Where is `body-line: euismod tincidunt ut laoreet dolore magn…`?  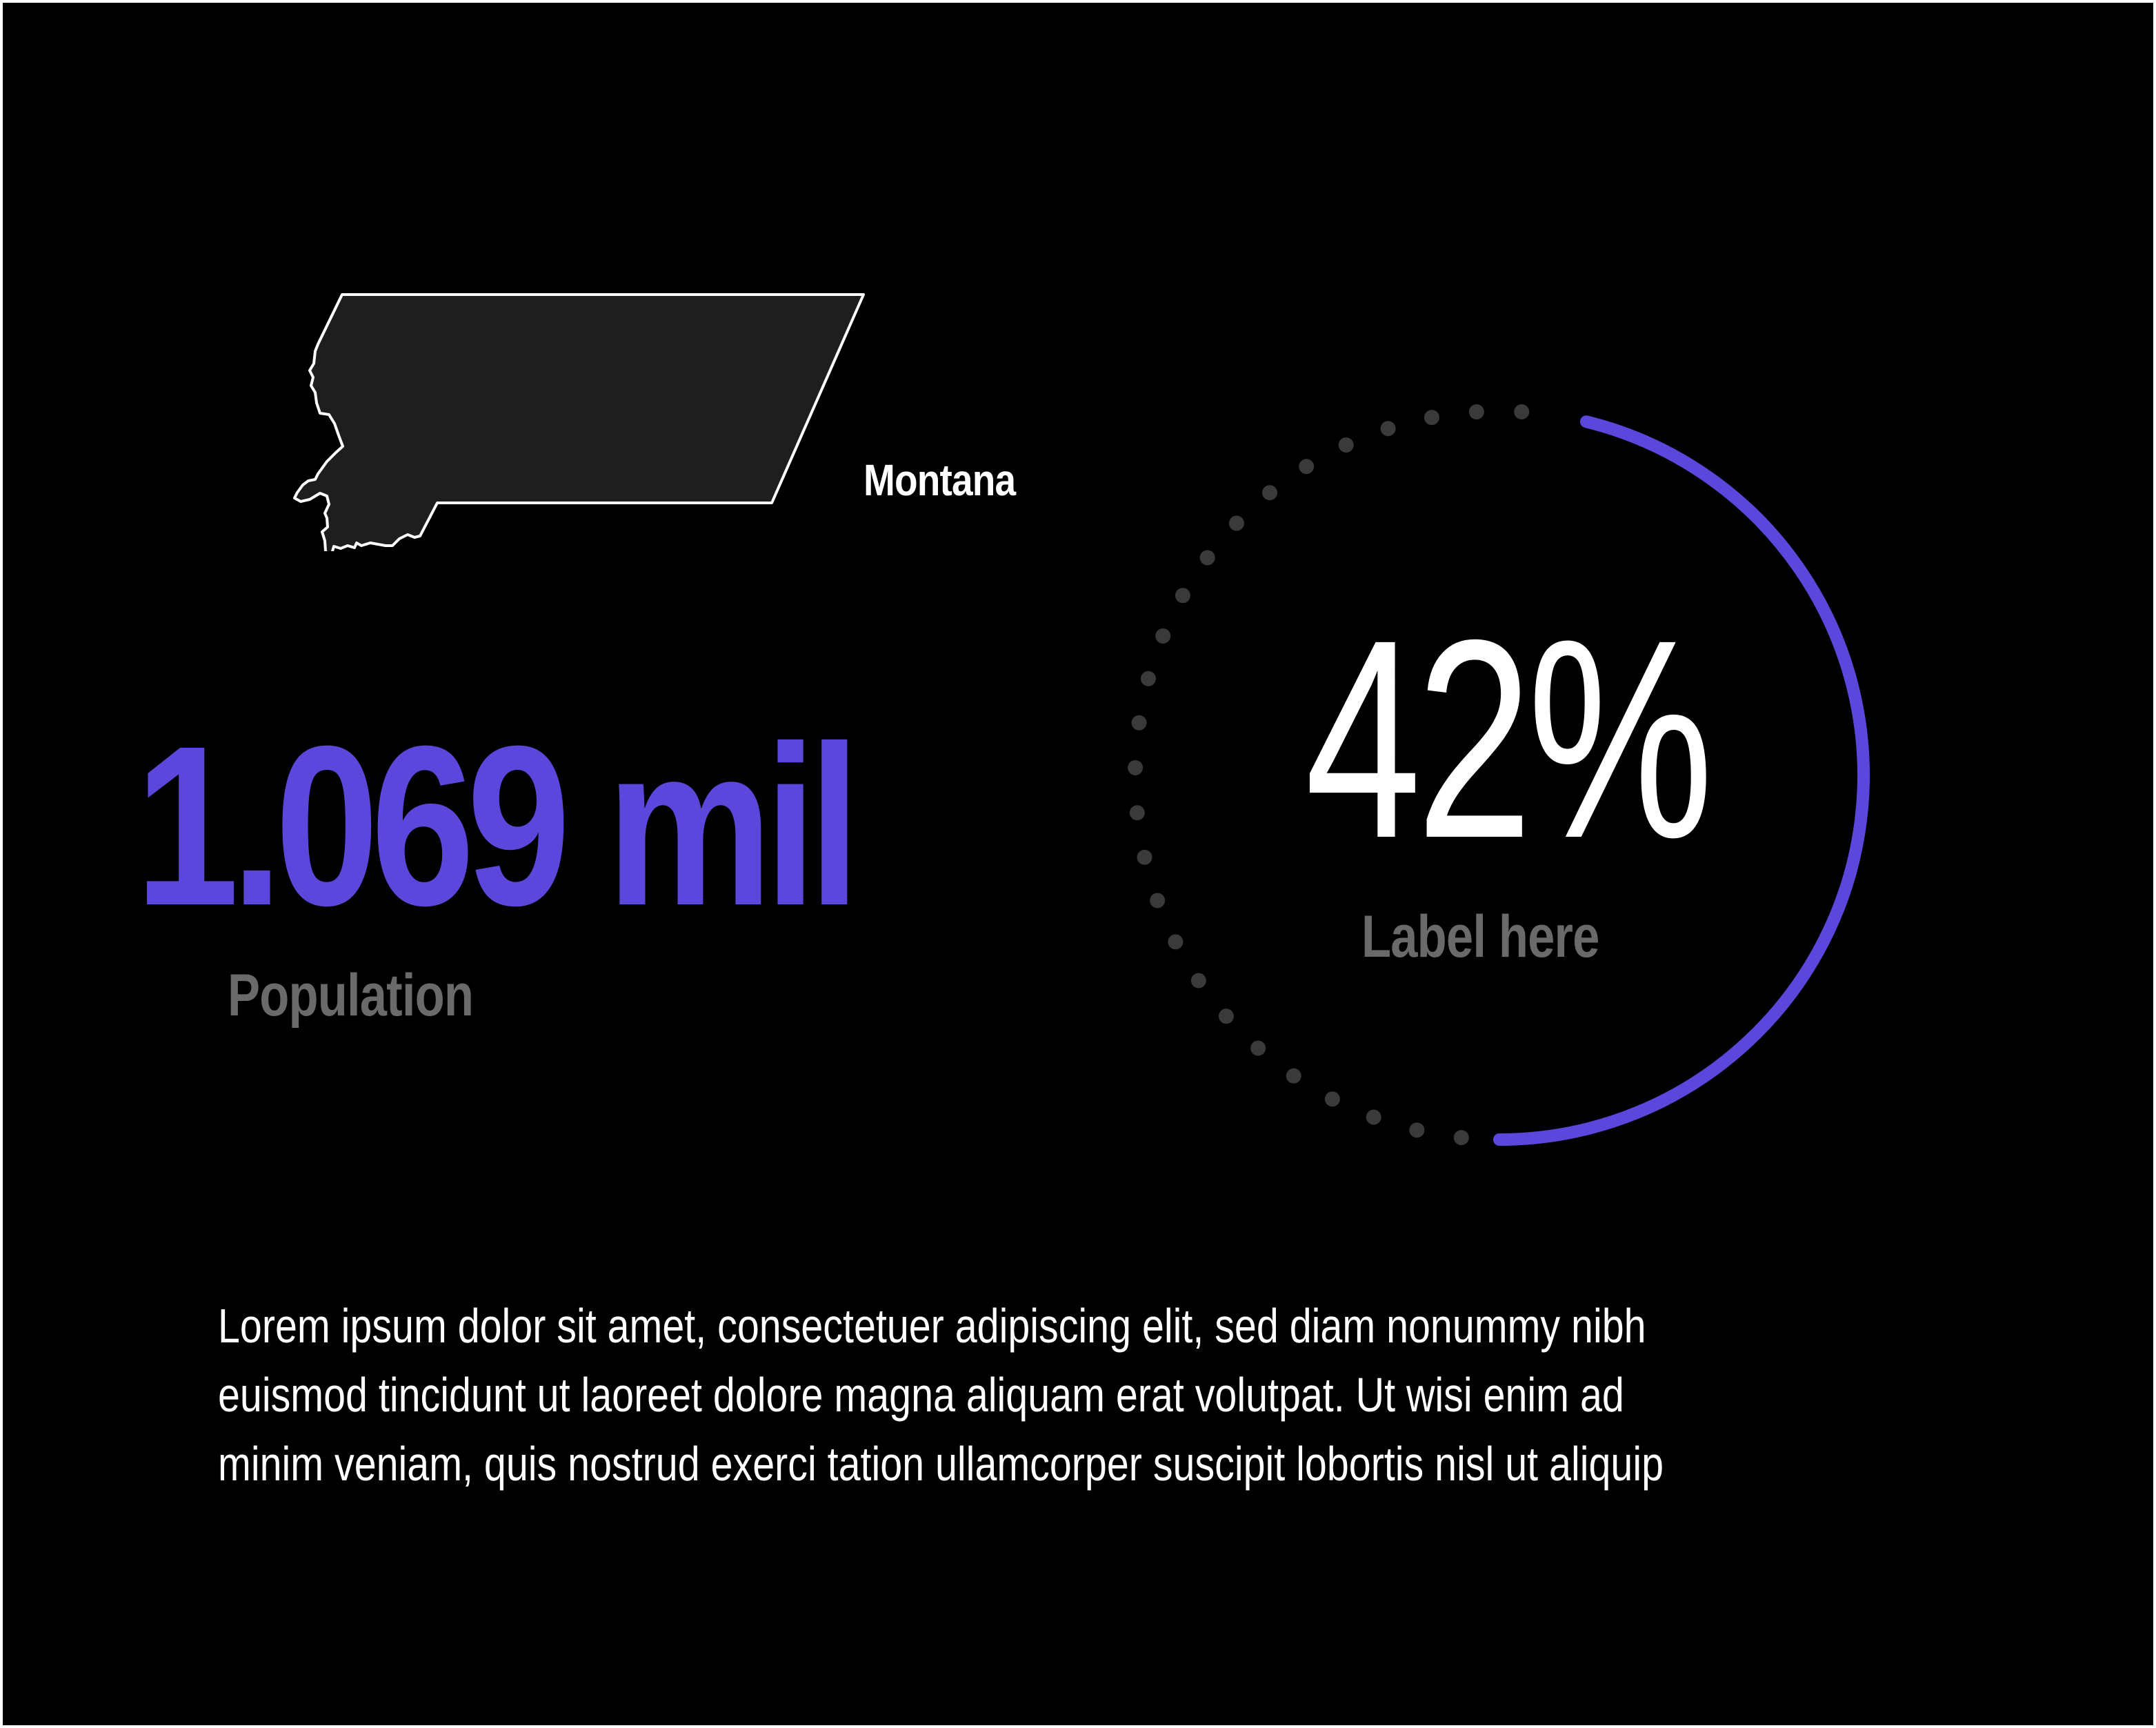
body-line: euismod tincidunt ut laoreet dolore magn… is located at coordinates (921, 1395).